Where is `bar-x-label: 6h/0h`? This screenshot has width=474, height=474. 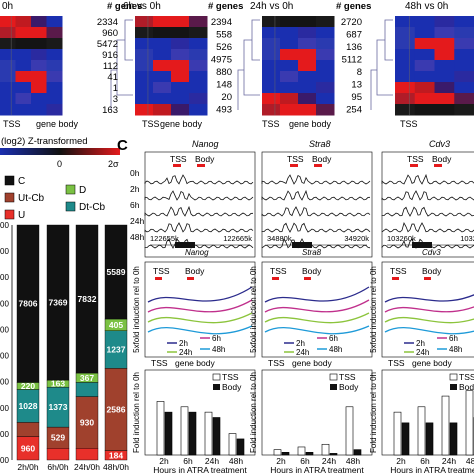
bar-x-label: 6h/0h is located at coordinates (58, 467).